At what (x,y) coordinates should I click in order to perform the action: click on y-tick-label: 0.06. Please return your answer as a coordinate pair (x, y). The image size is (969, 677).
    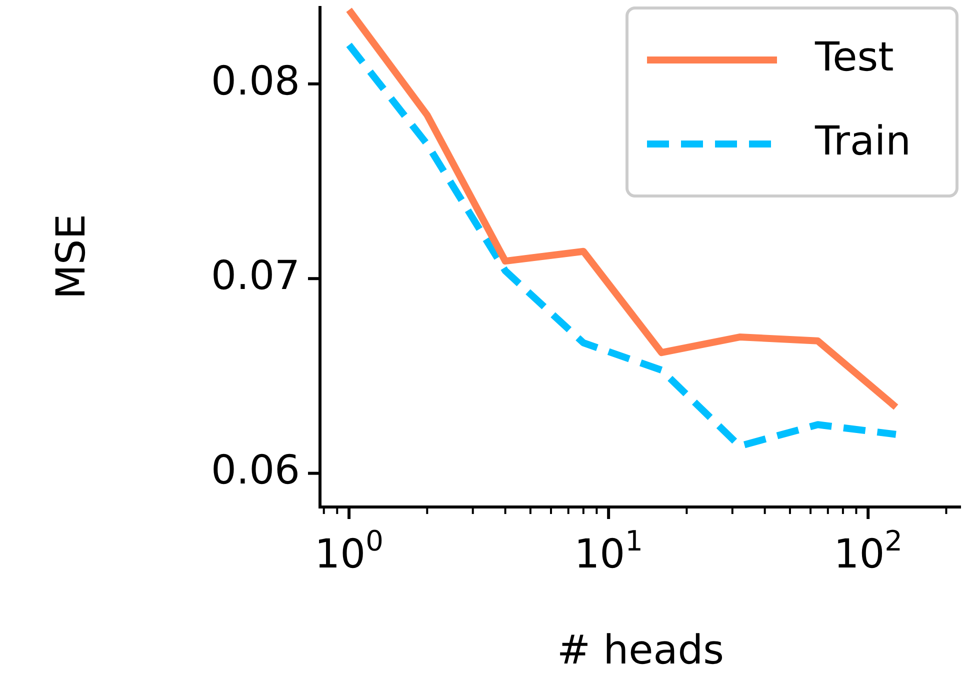
    Looking at the image, I should click on (255, 471).